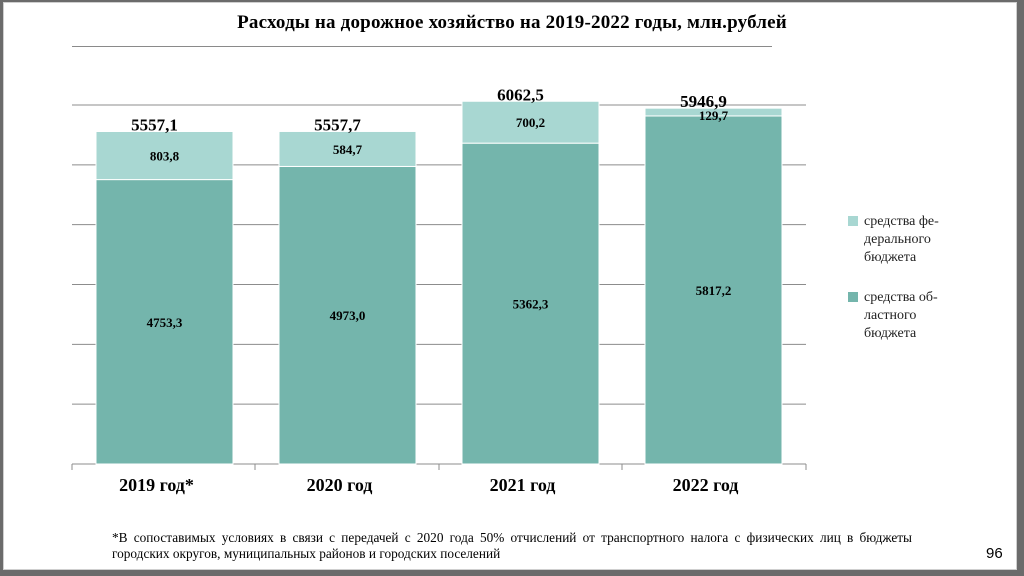 Image resolution: width=1024 pixels, height=576 pixels. I want to click on data-label-federal: 584,7, so click(348, 149).